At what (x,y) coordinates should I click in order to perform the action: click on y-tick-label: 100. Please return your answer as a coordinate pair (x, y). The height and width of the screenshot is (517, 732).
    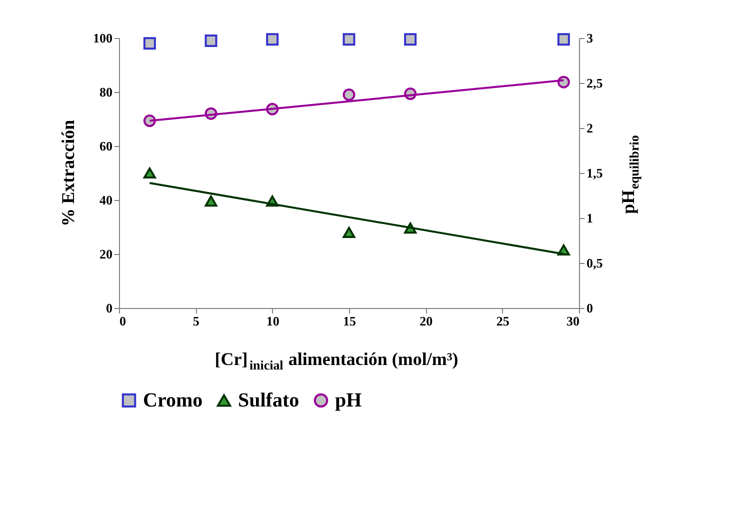
    Looking at the image, I should click on (102, 38).